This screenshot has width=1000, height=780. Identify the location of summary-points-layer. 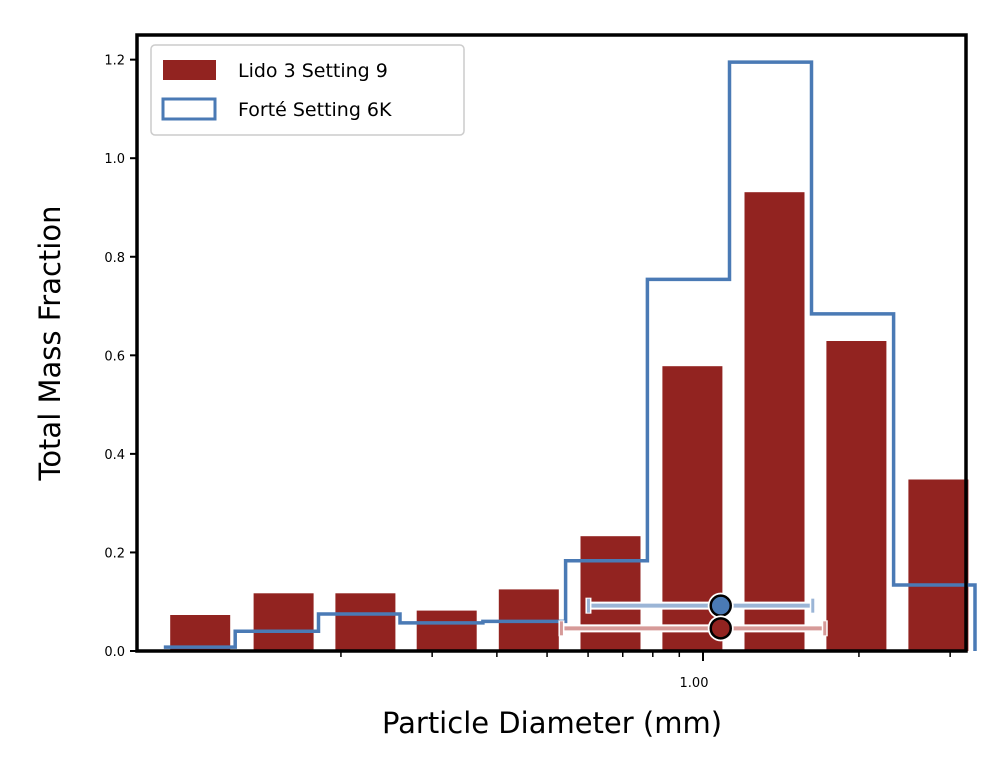
(693, 617).